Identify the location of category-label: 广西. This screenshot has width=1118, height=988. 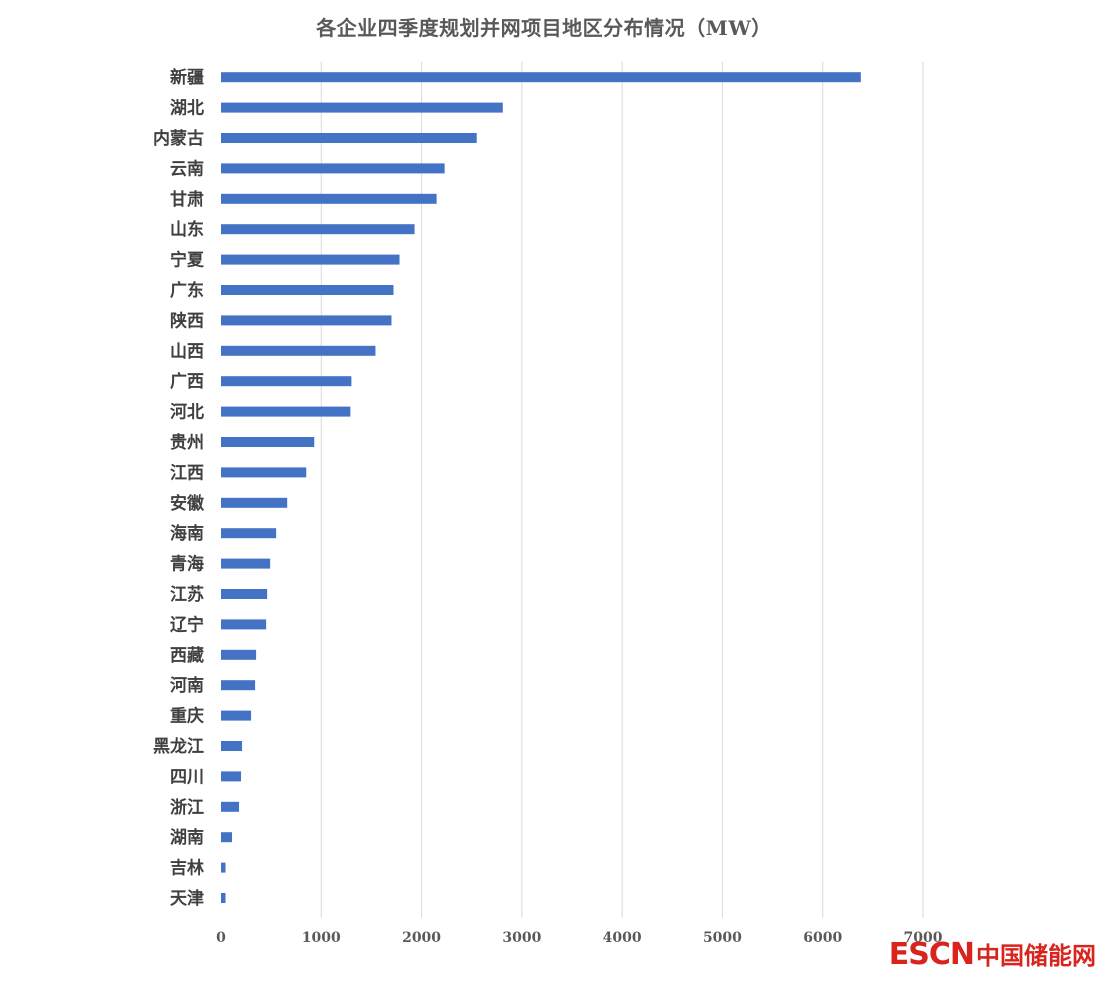
(187, 381).